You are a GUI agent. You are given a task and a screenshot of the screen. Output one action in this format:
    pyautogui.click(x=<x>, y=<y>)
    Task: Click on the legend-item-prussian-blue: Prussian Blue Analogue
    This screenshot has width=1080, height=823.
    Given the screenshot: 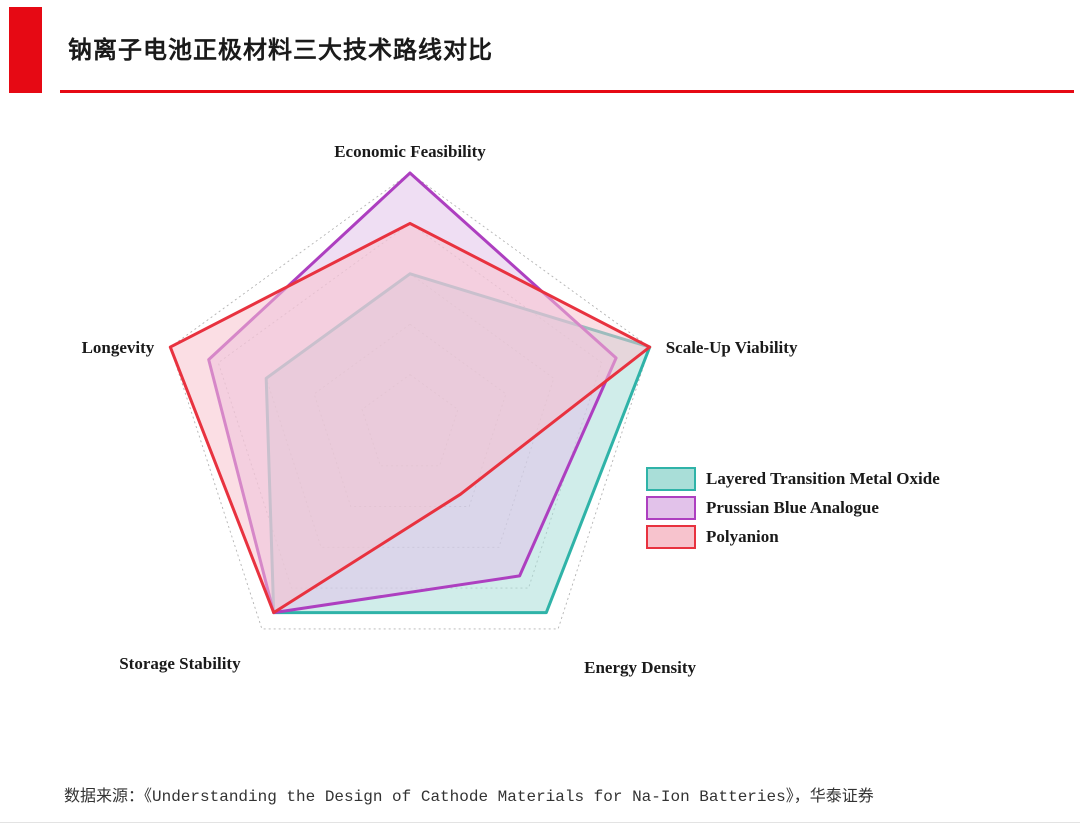 What is the action you would take?
    pyautogui.click(x=793, y=508)
    